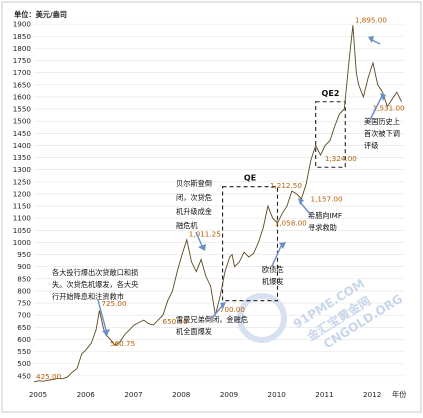 This screenshot has height=418, width=423. Describe the element at coordinates (181, 394) in the screenshot. I see `x-tick-label: 2008` at that location.